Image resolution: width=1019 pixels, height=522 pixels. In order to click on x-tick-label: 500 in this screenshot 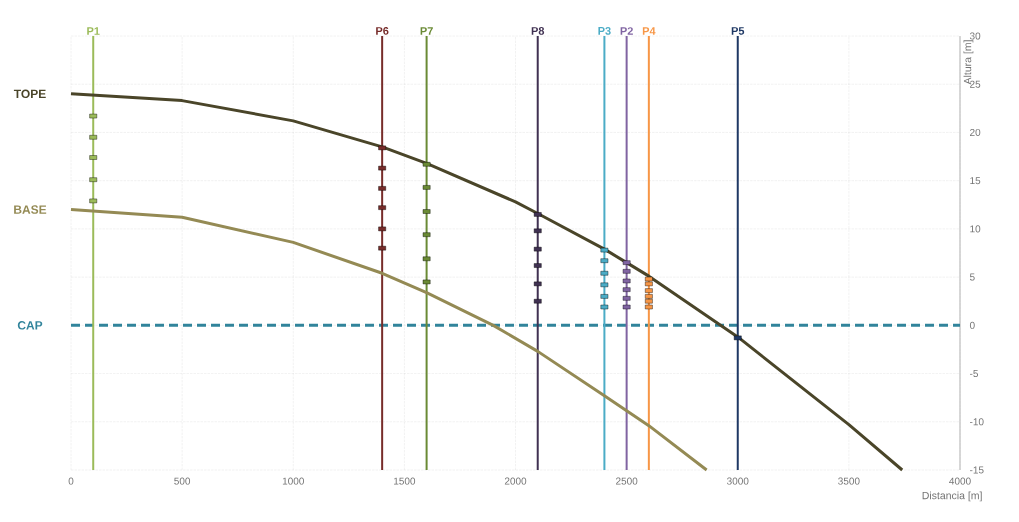, I will do `click(182, 481)`.